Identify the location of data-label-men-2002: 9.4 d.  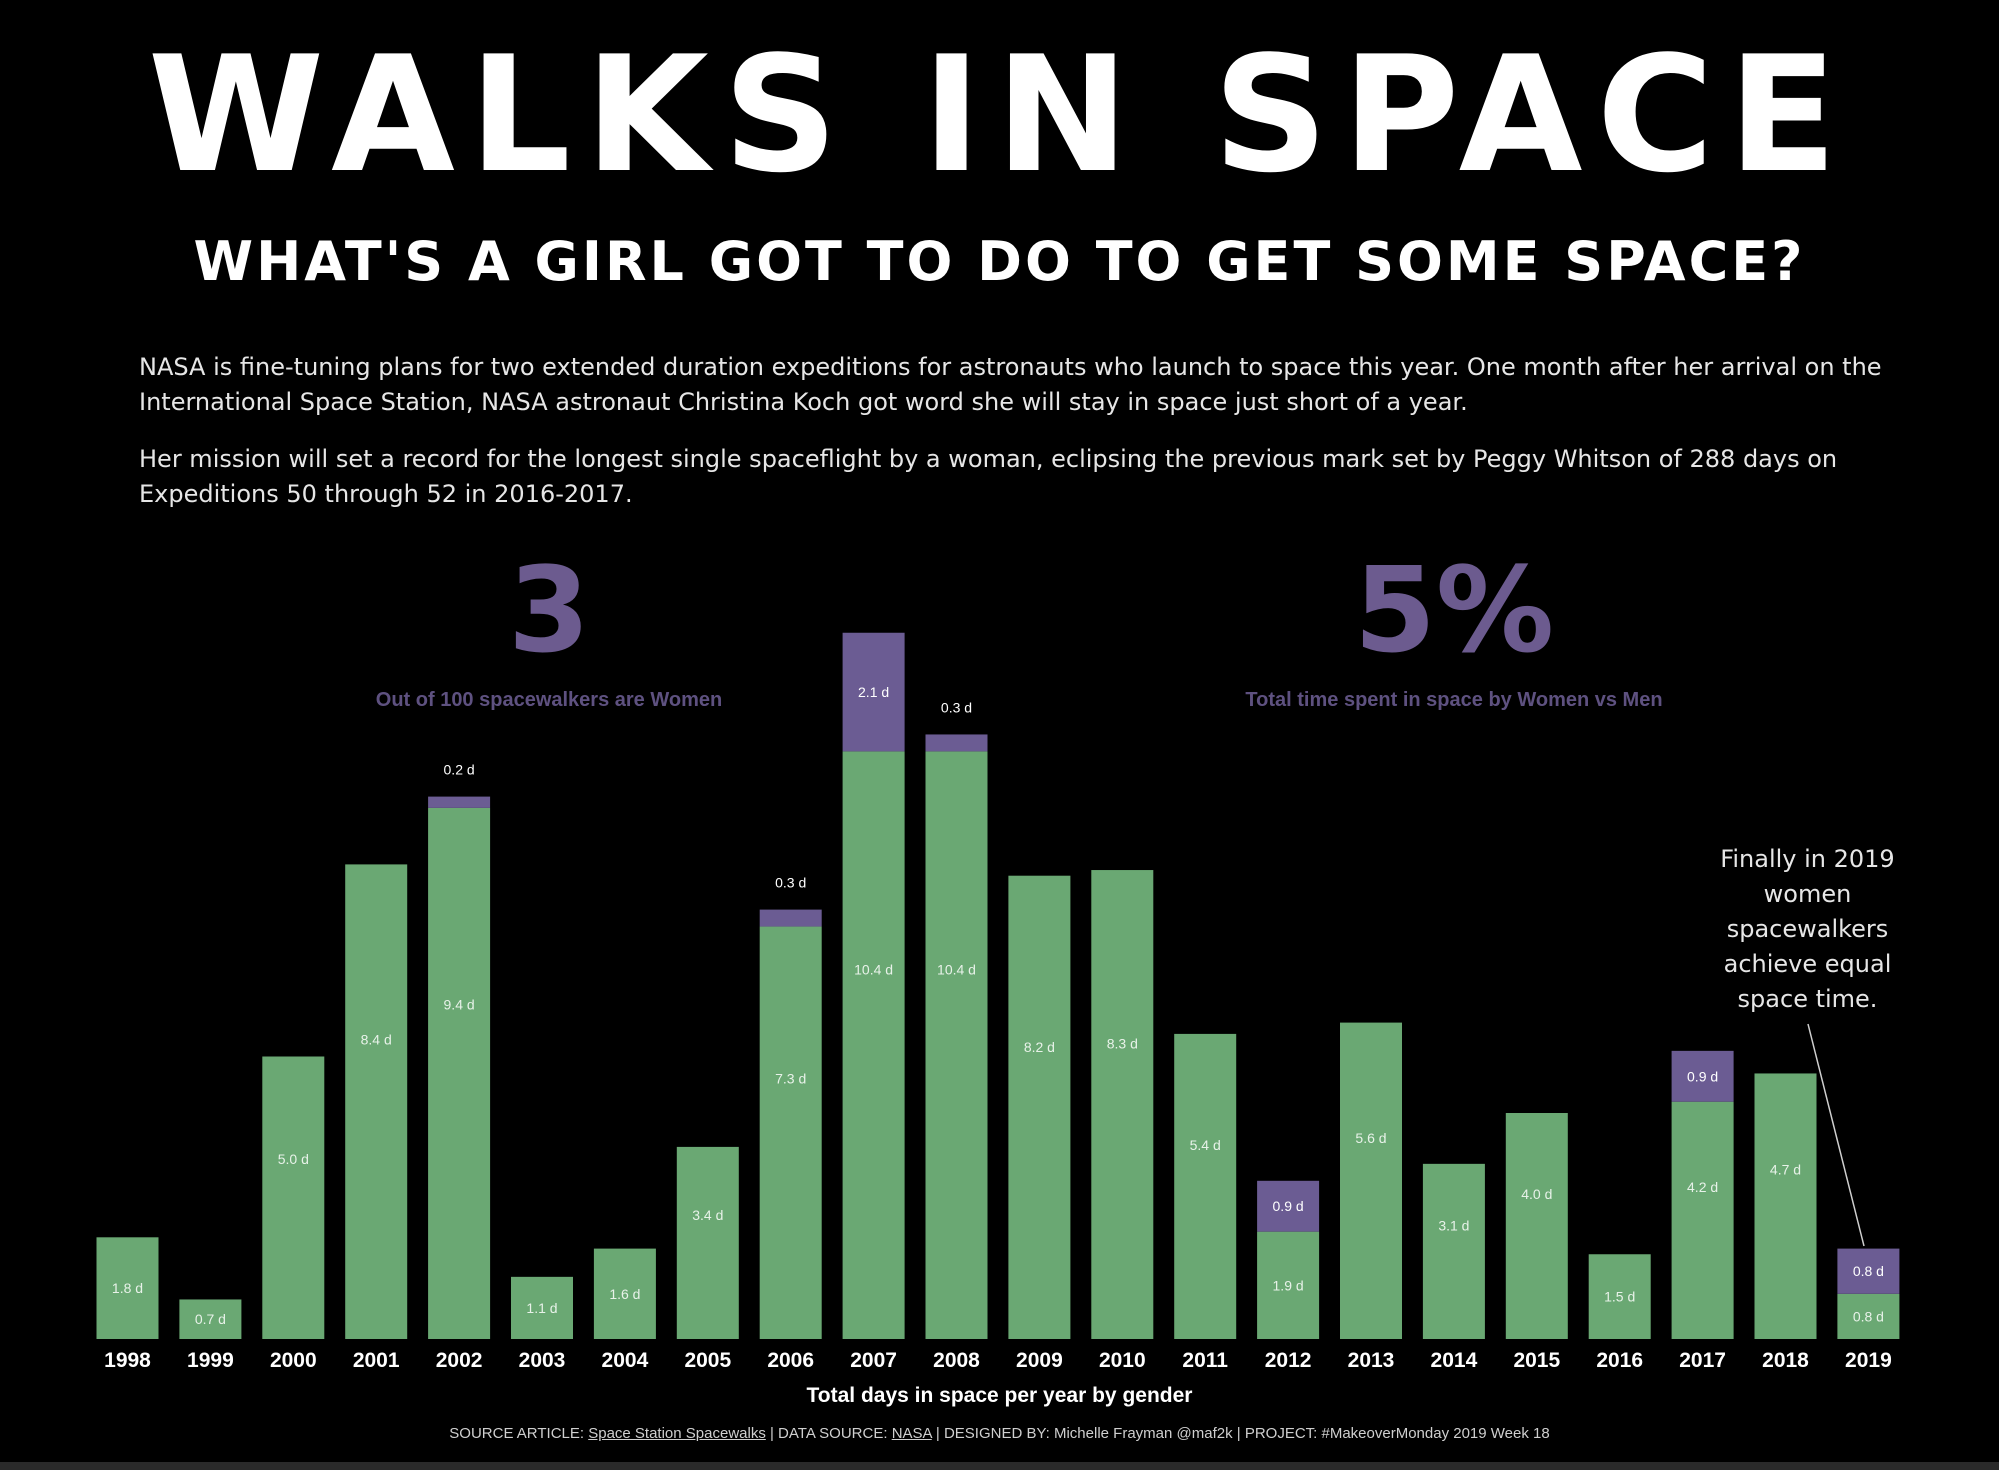
(459, 1005).